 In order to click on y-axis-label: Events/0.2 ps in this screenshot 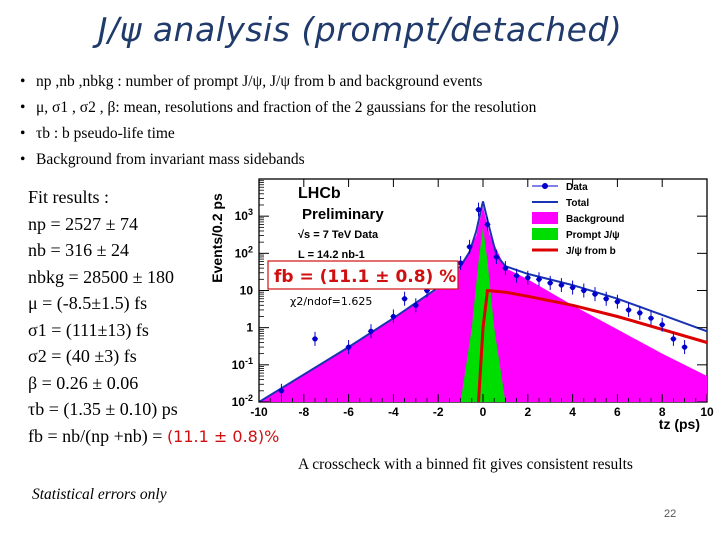, I will do `click(217, 238)`.